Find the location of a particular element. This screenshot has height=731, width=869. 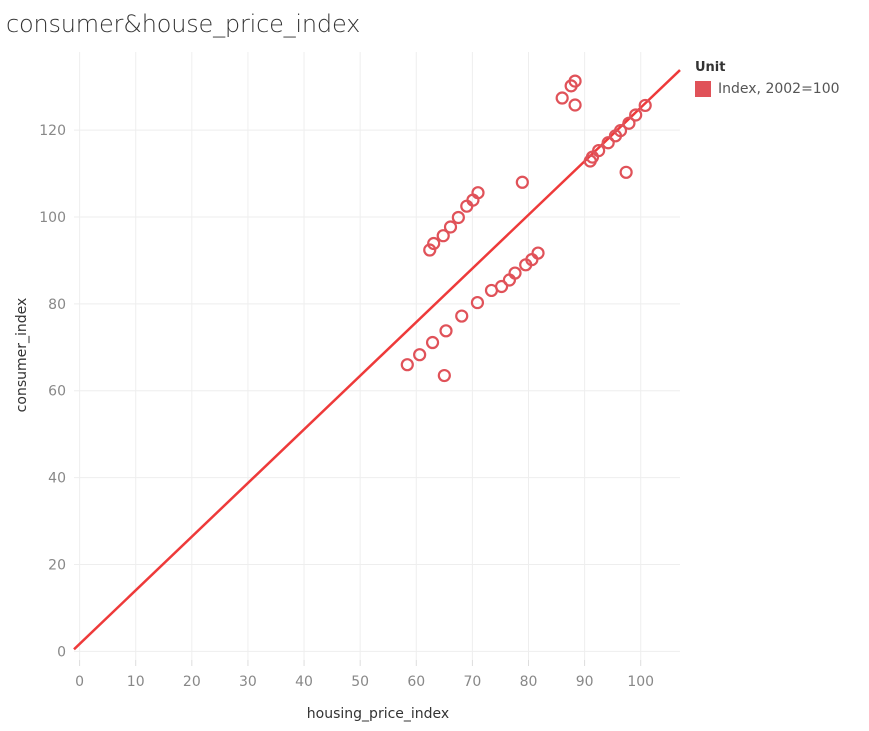

x-axis-label: housing_price_index is located at coordinates (378, 714).